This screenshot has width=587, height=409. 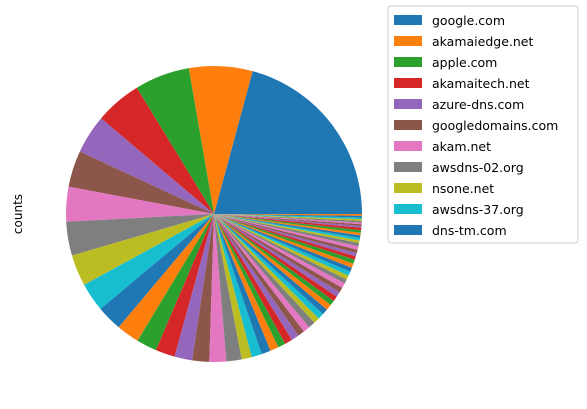 What do you see at coordinates (464, 62) in the screenshot?
I see `legend-label: apple.com` at bounding box center [464, 62].